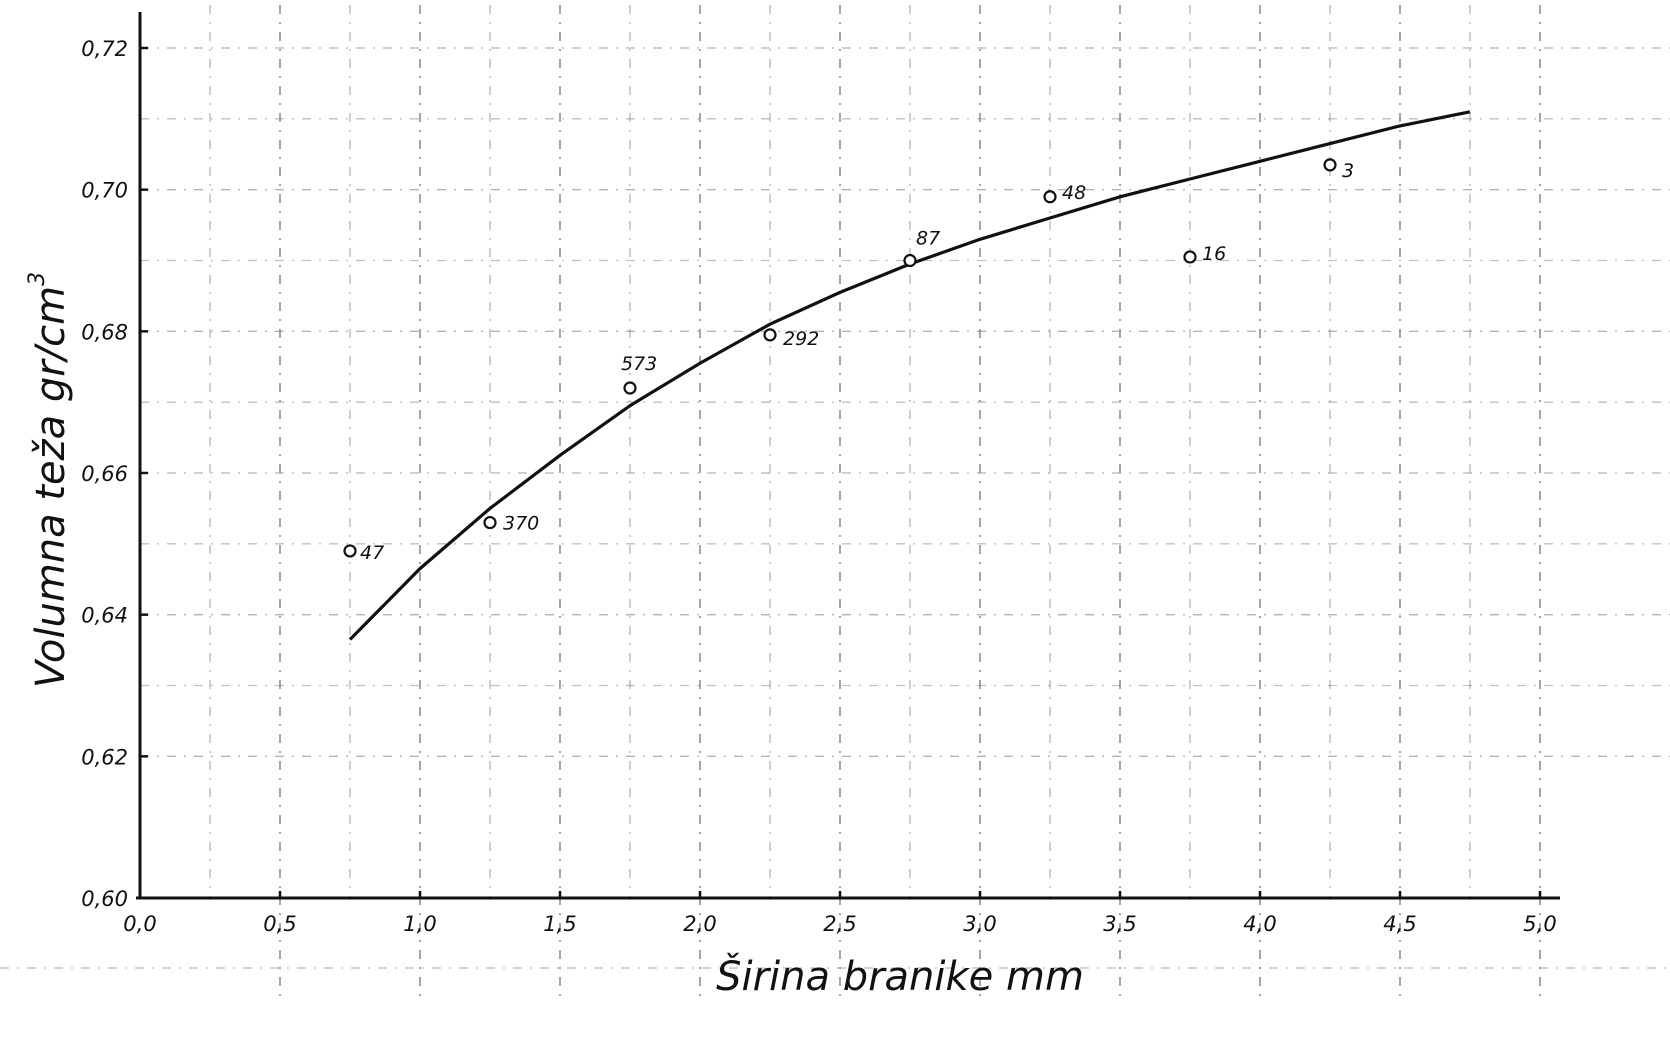 This screenshot has width=1670, height=1062. What do you see at coordinates (104, 332) in the screenshot?
I see `y-tick-label: 0,68` at bounding box center [104, 332].